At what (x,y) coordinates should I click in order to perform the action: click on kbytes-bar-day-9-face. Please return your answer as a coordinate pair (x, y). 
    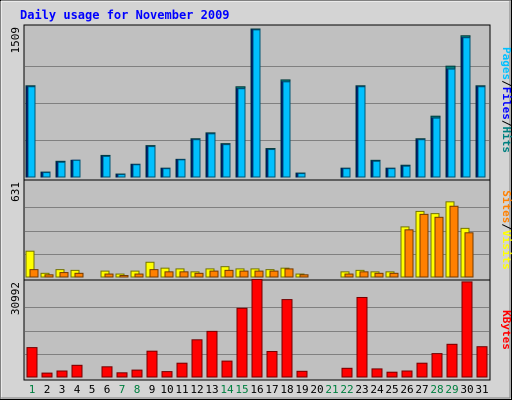
    Looking at the image, I should click on (152, 364).